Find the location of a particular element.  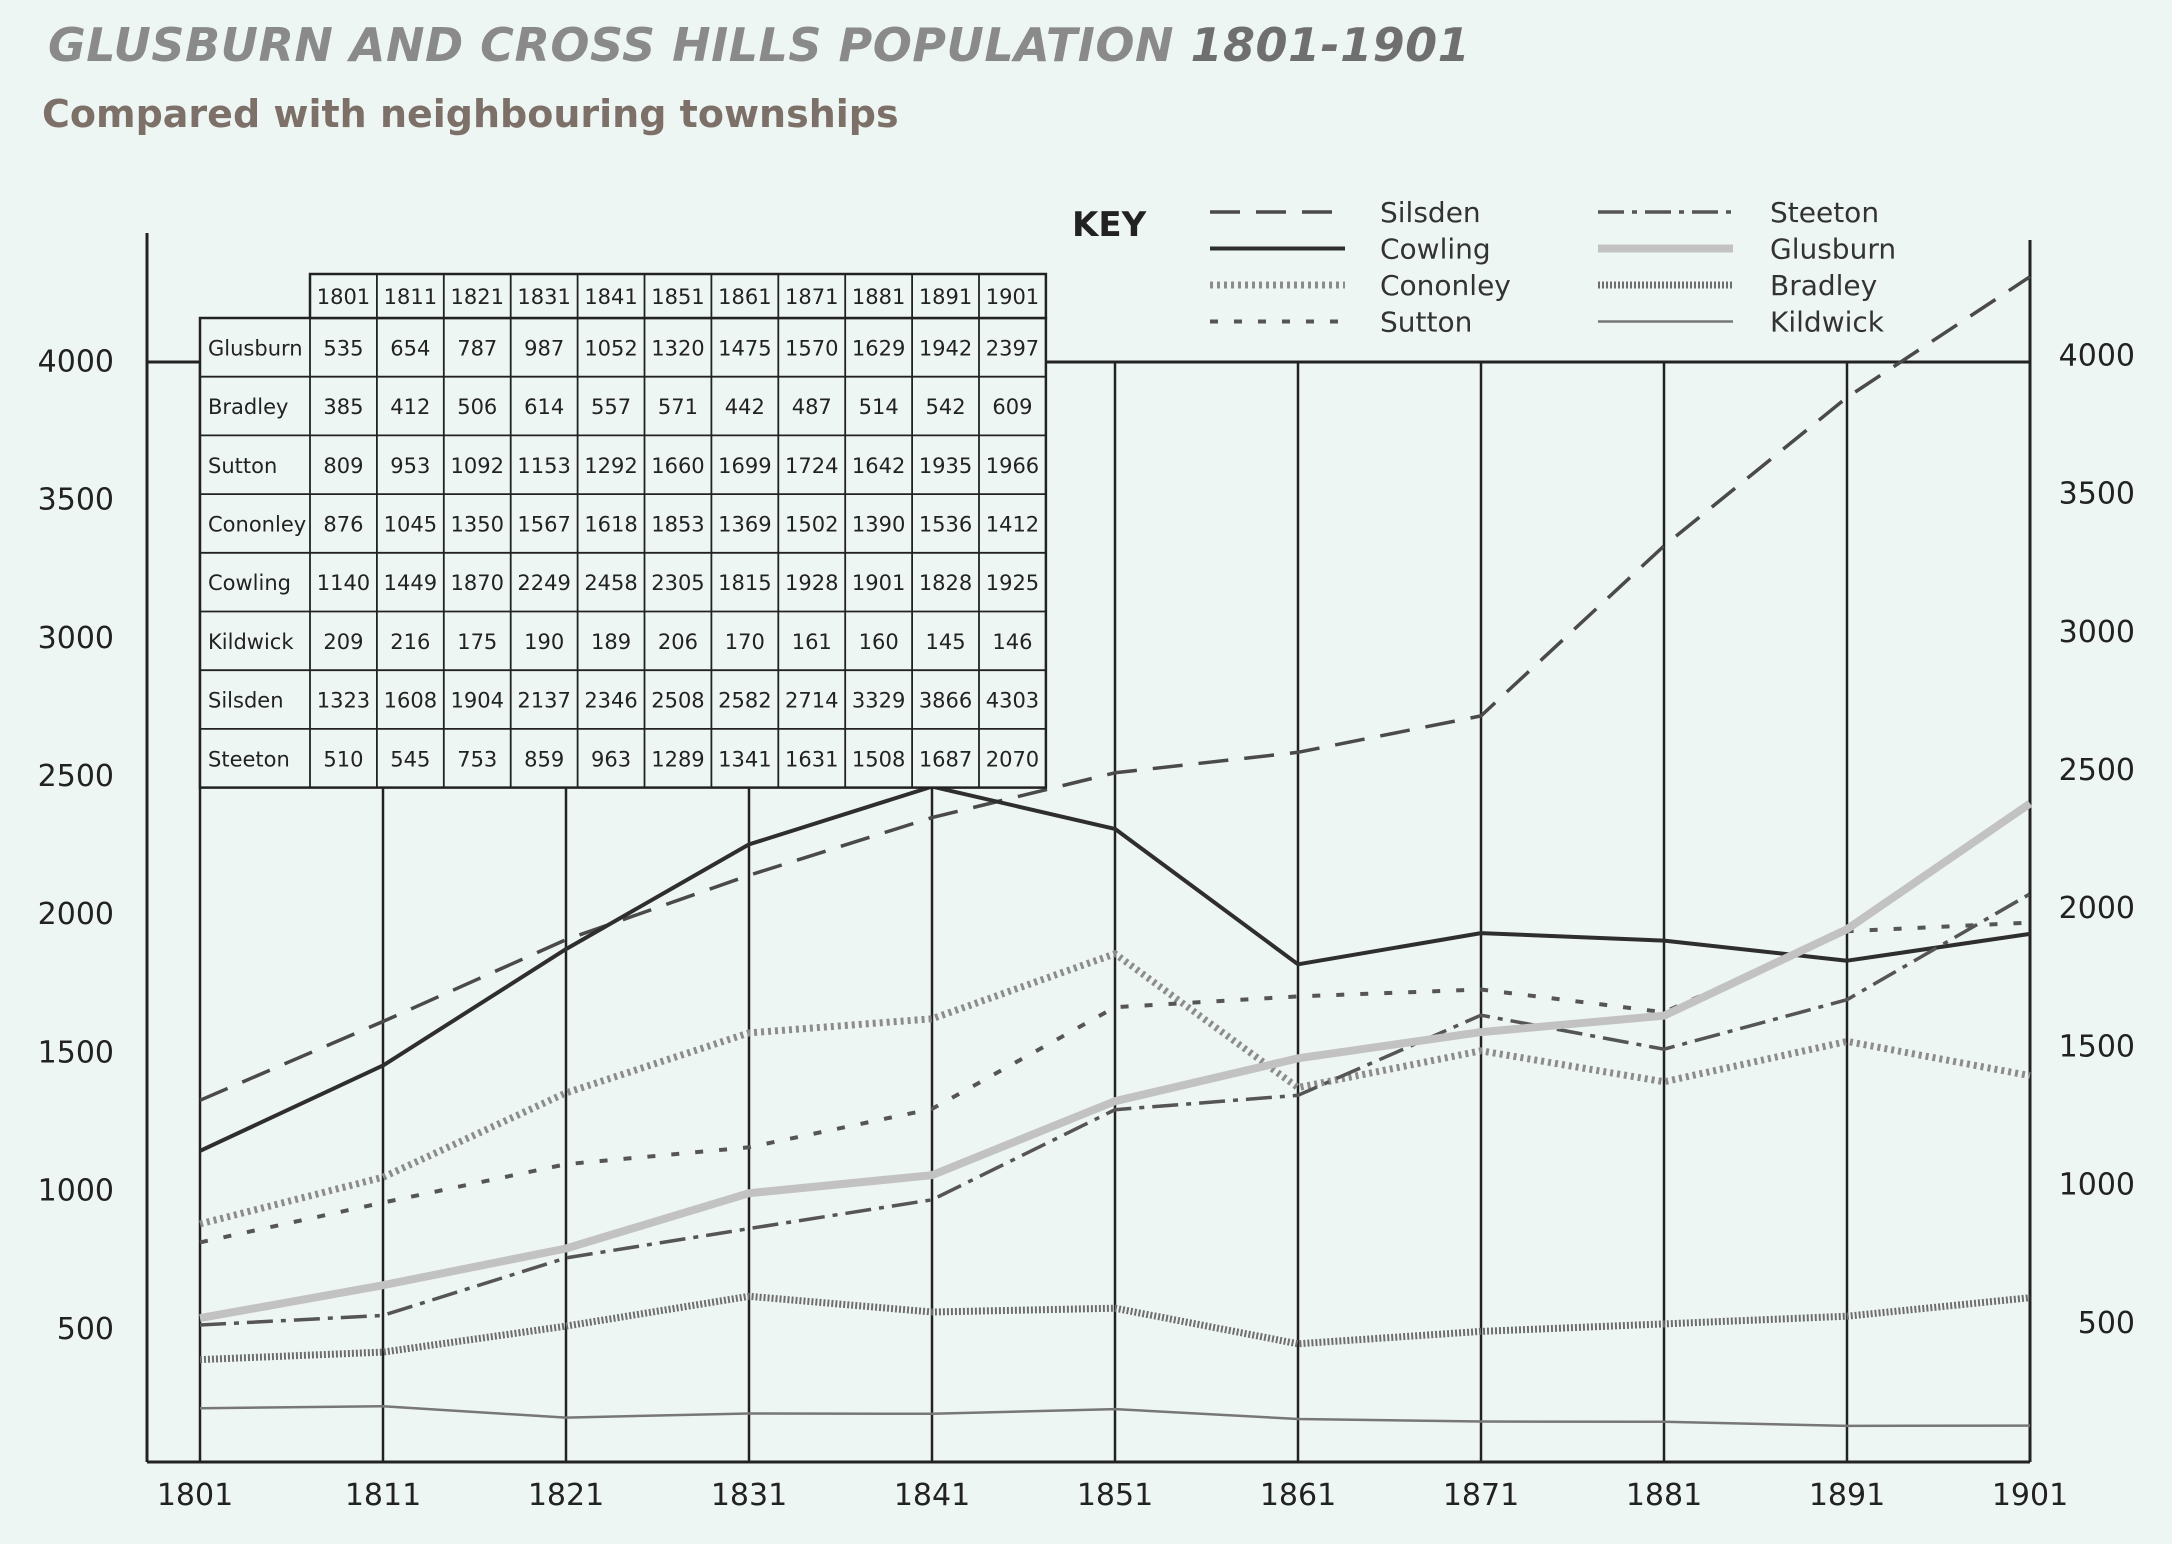

table-cell-cowling-1841: 2458 is located at coordinates (610, 583).